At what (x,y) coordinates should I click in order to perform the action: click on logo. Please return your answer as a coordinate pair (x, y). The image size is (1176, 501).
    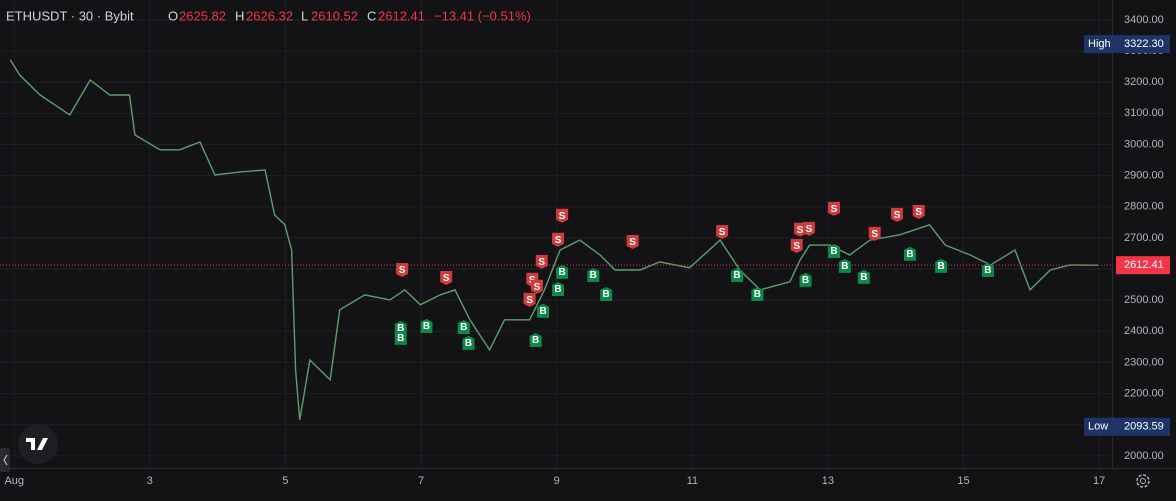
    Looking at the image, I should click on (38, 444).